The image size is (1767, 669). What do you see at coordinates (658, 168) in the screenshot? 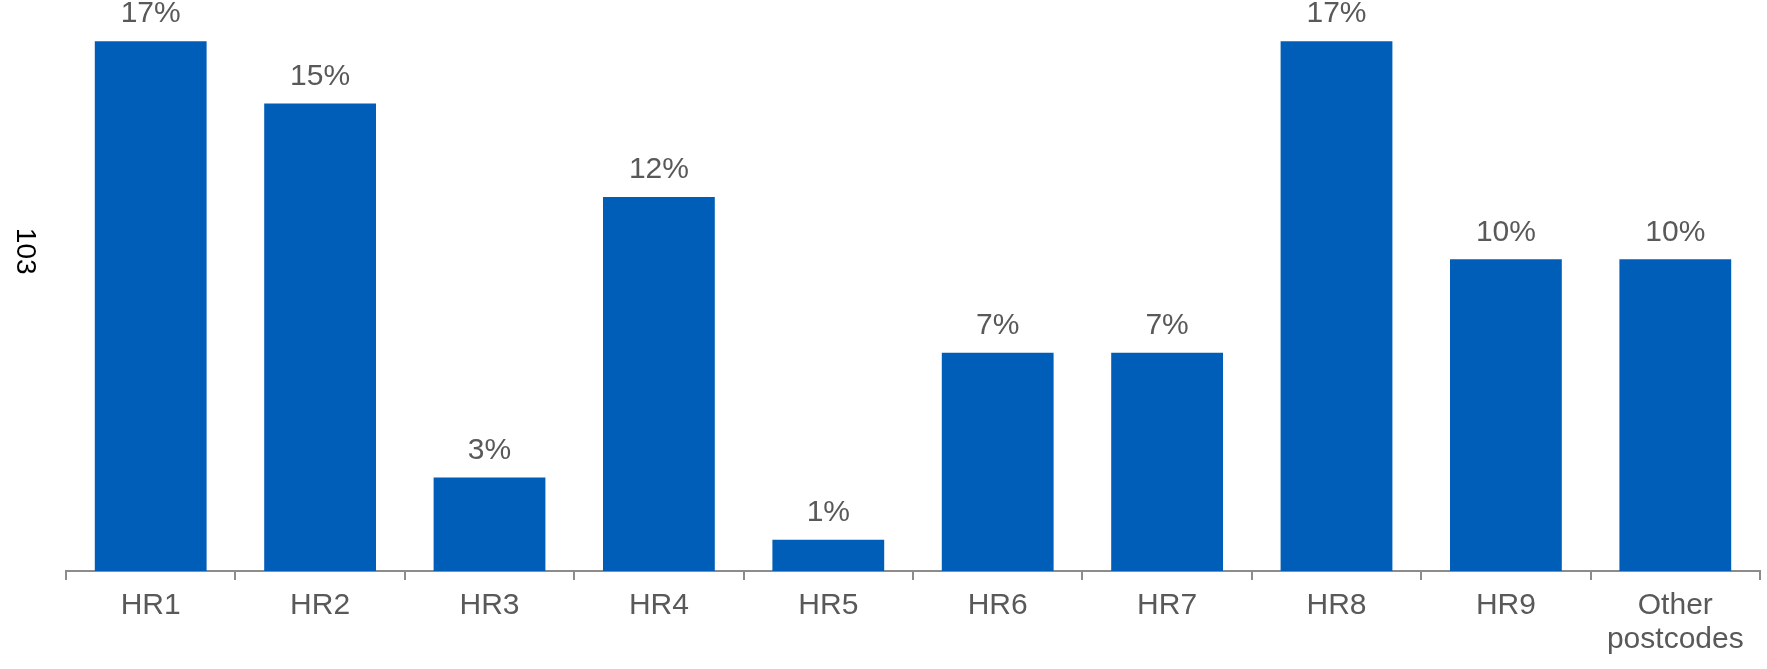
I see `data-label: 12%` at bounding box center [658, 168].